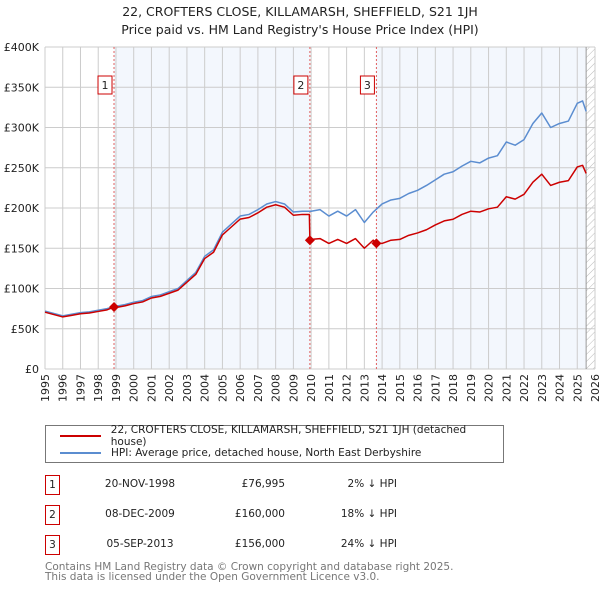 Image resolution: width=600 pixels, height=590 pixels. I want to click on x-tick-label: 2024, so click(560, 388).